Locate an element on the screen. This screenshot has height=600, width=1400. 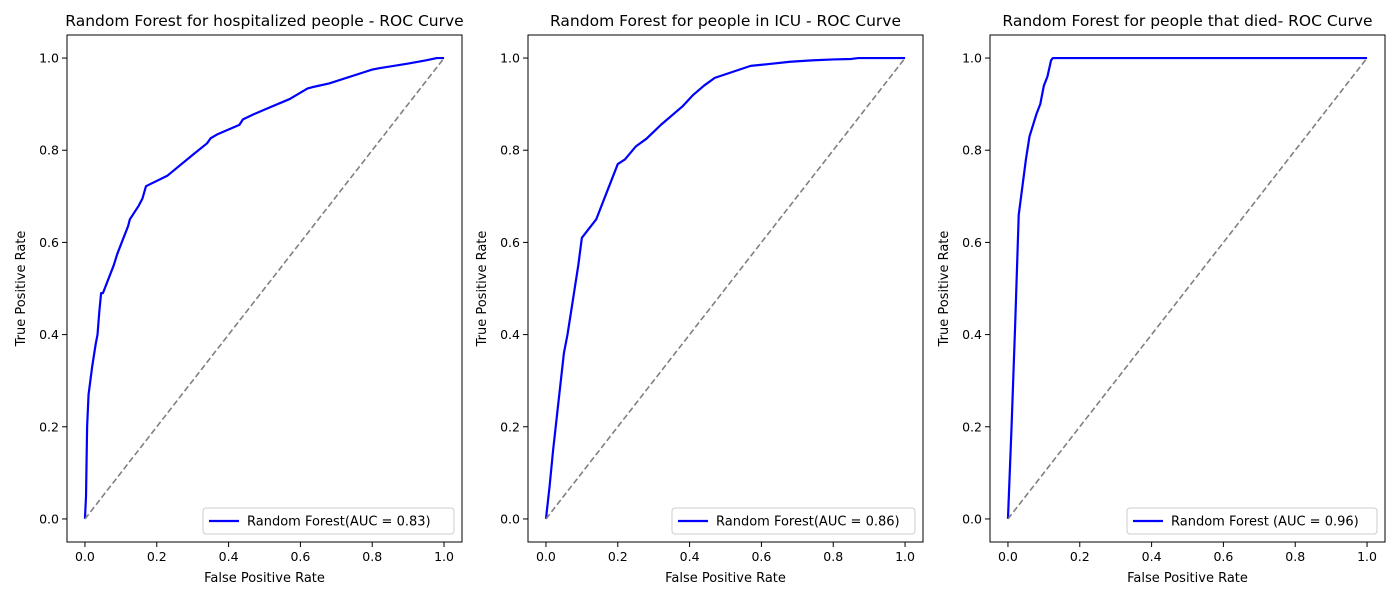
legend: Random Forest(AUC = 0.86) is located at coordinates (793, 521).